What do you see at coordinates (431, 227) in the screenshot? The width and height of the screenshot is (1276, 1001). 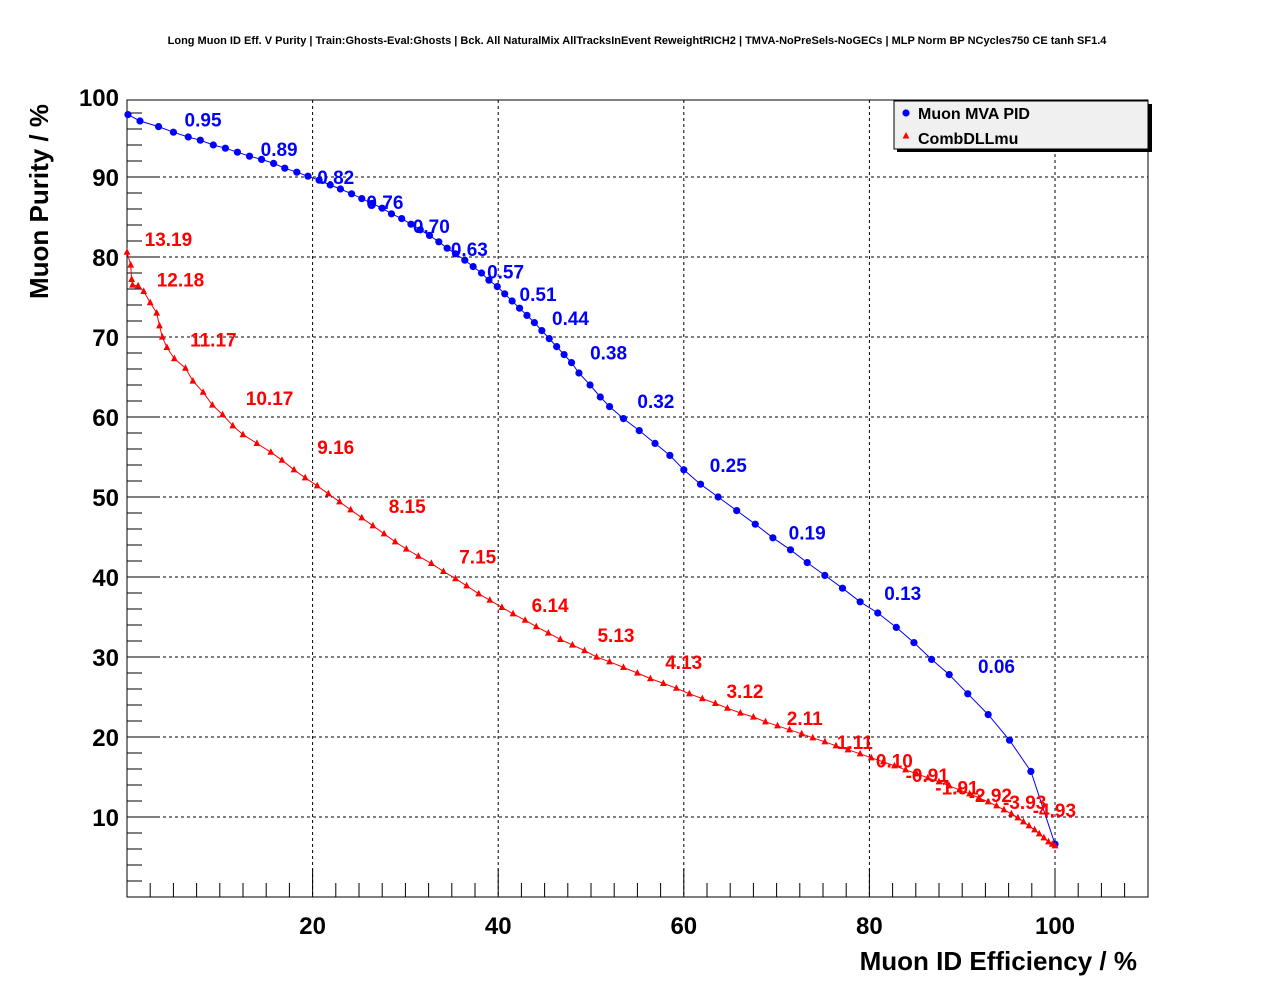 I see `data-label: 0.70` at bounding box center [431, 227].